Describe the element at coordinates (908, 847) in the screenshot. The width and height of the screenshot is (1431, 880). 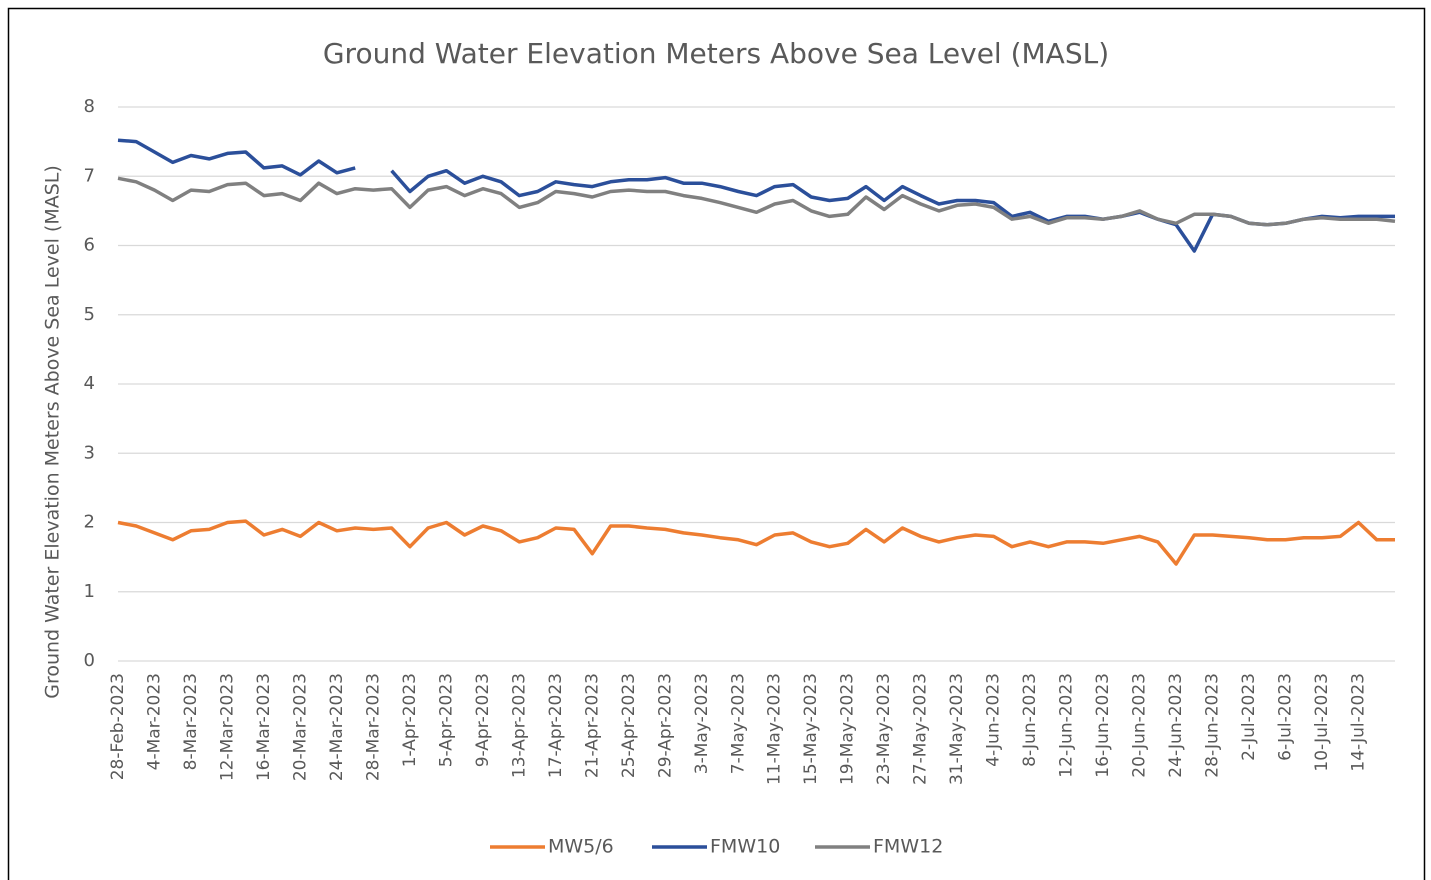
I see `legend-label: FMW12` at that location.